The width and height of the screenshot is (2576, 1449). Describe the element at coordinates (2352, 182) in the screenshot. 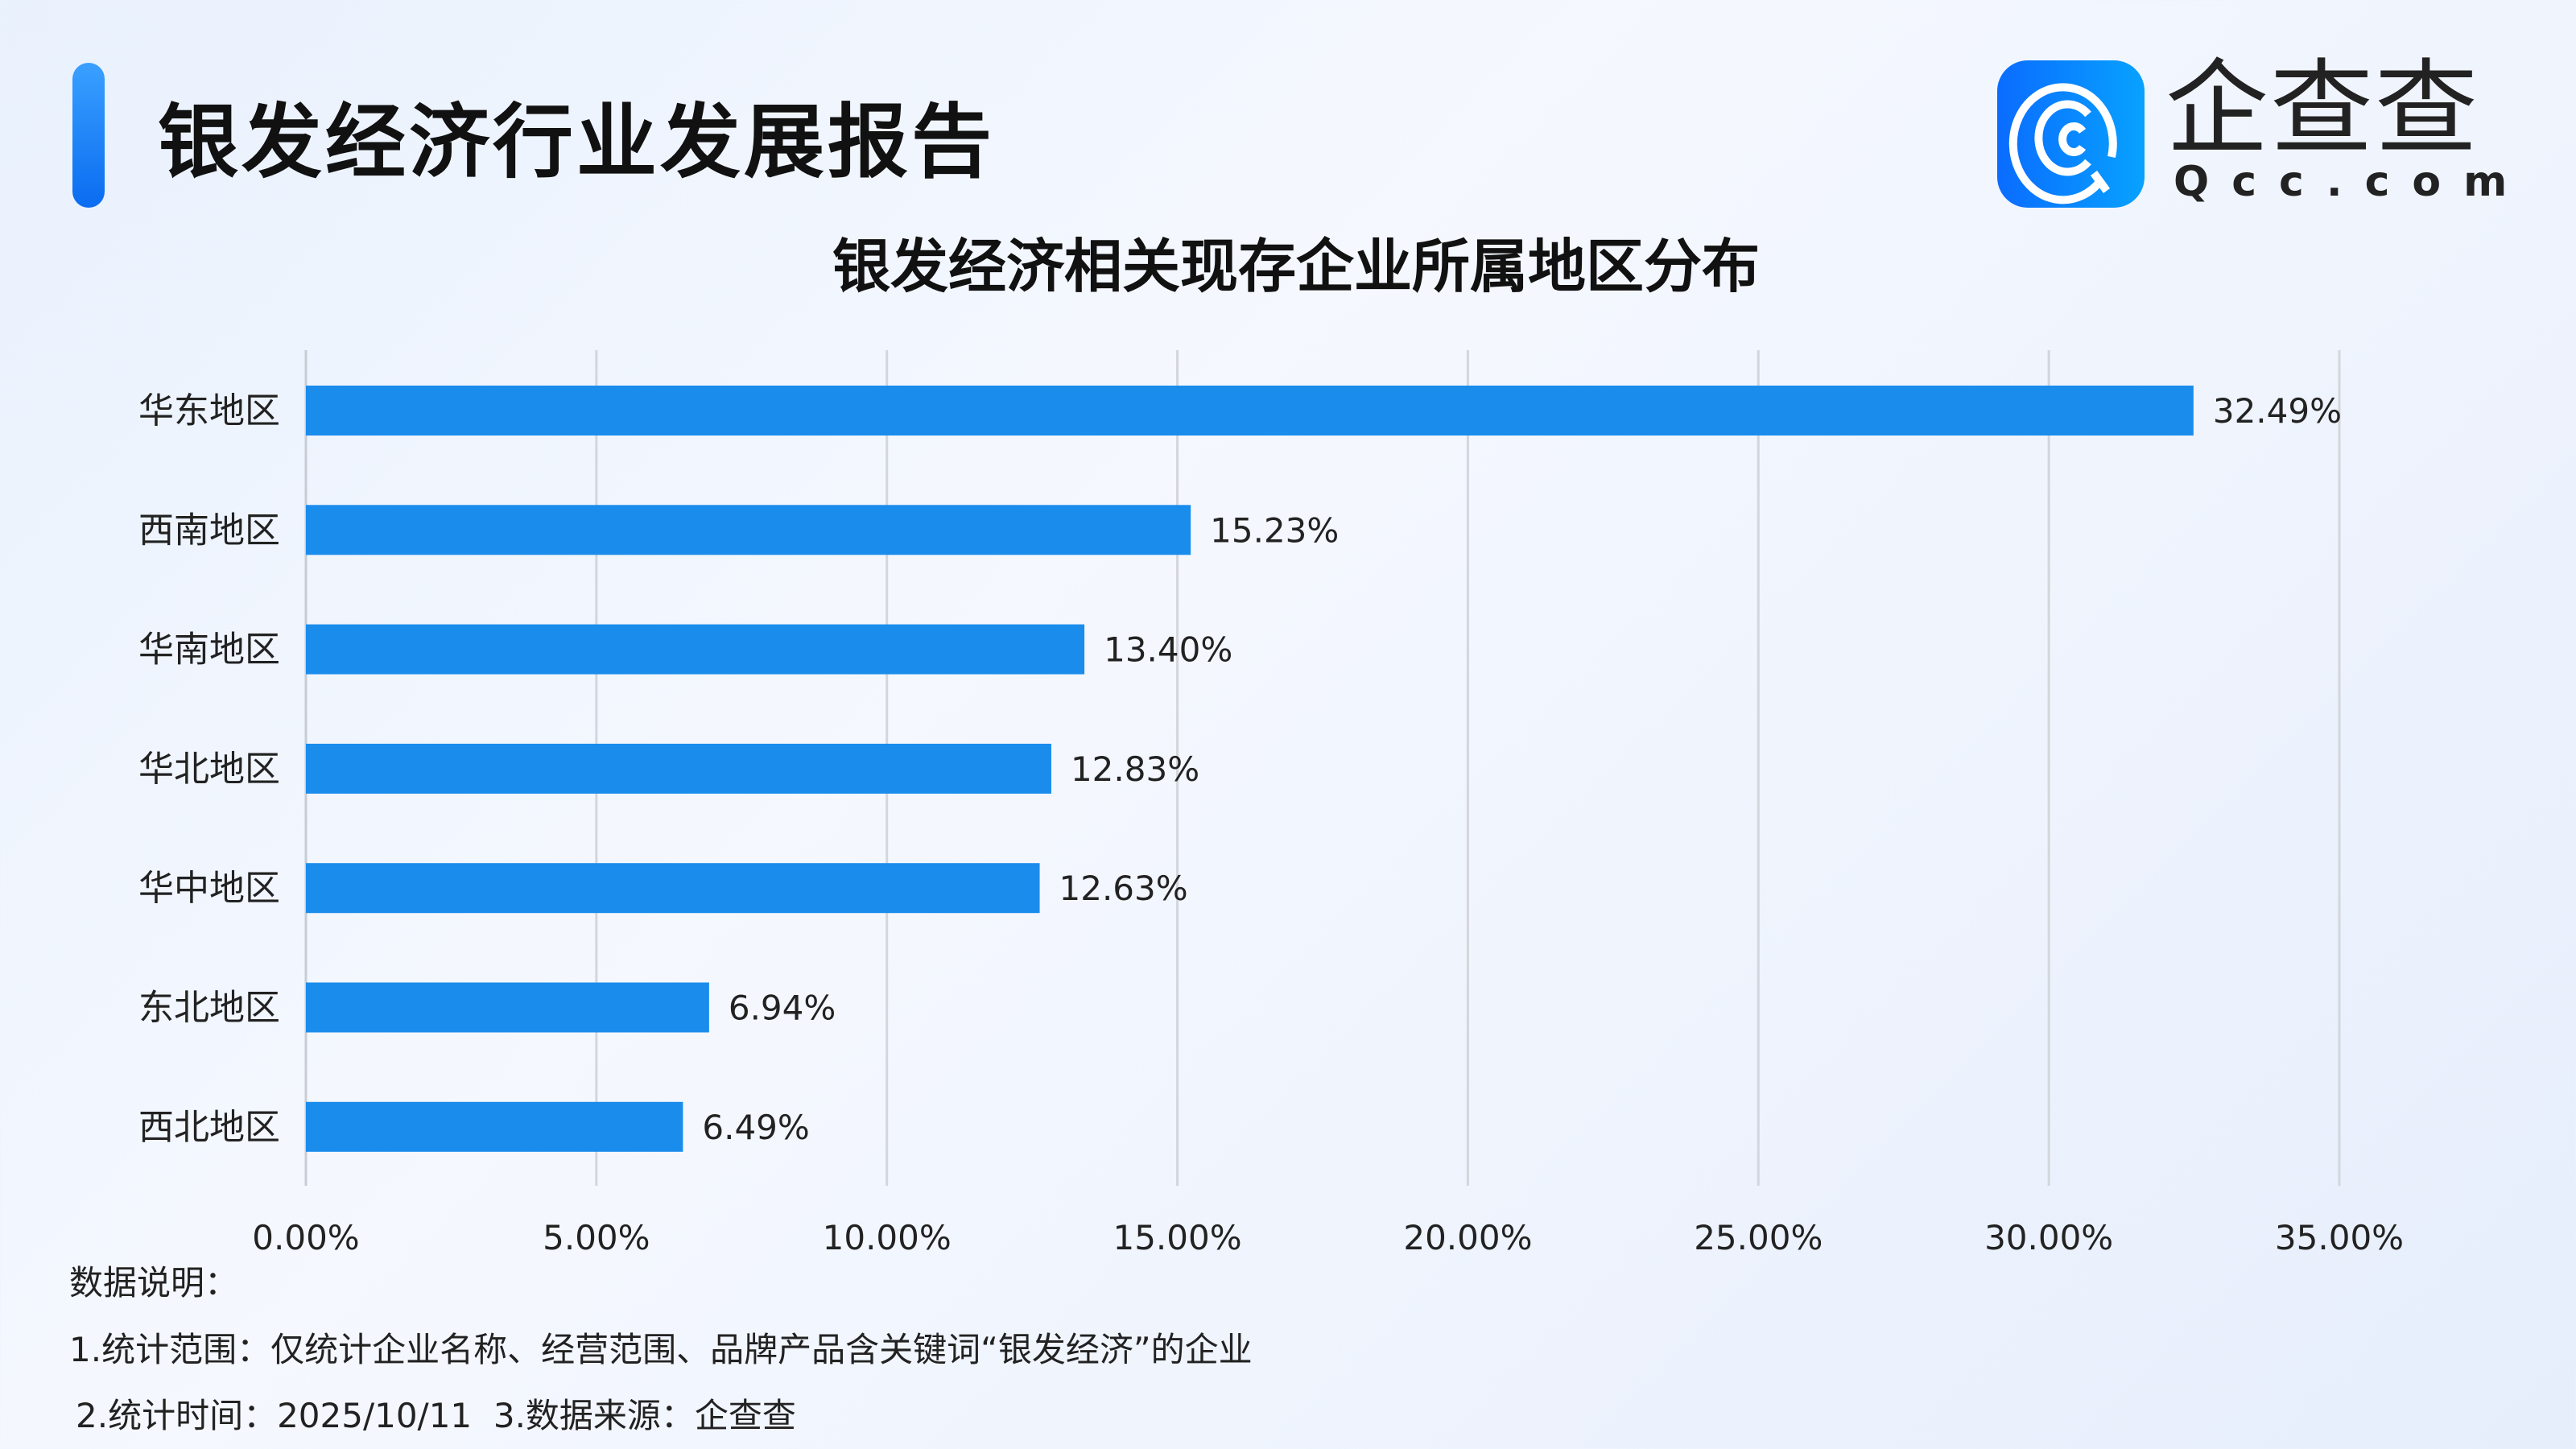

I see `qcc-logo-domain: Qcc.com` at that location.